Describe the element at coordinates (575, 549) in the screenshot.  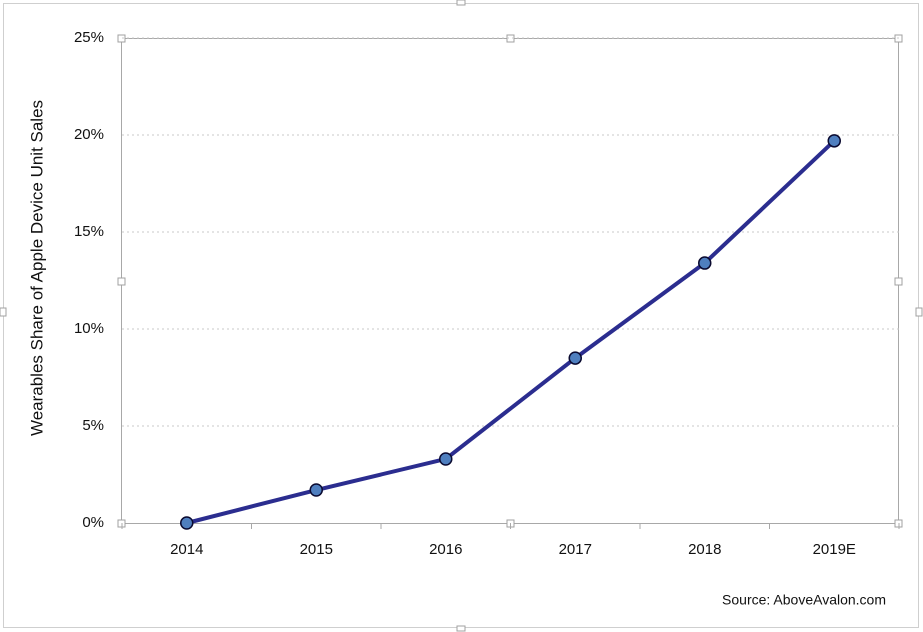
I see `x-tick-label: 2017` at that location.